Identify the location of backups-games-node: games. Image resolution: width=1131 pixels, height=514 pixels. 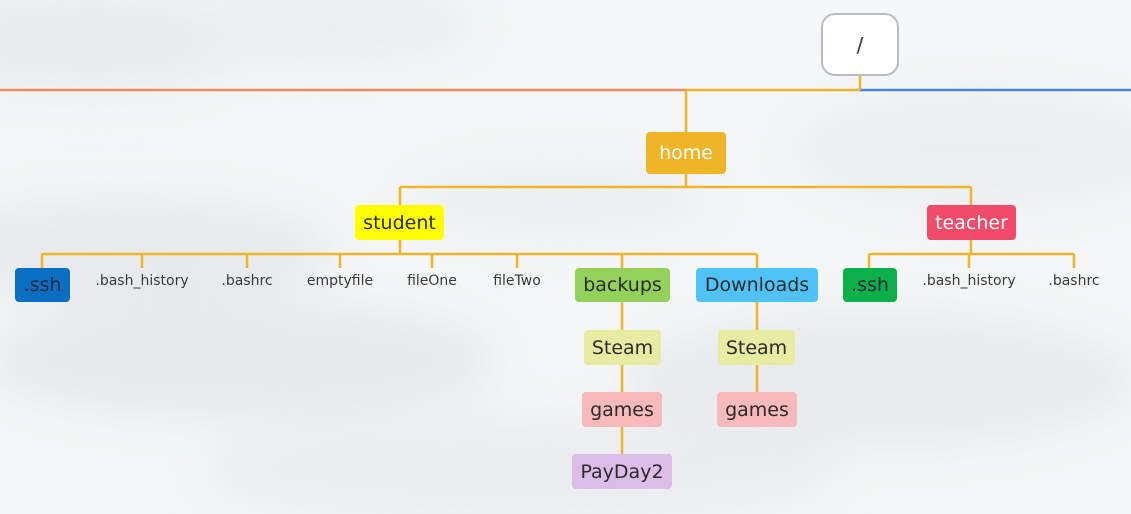
(622, 409).